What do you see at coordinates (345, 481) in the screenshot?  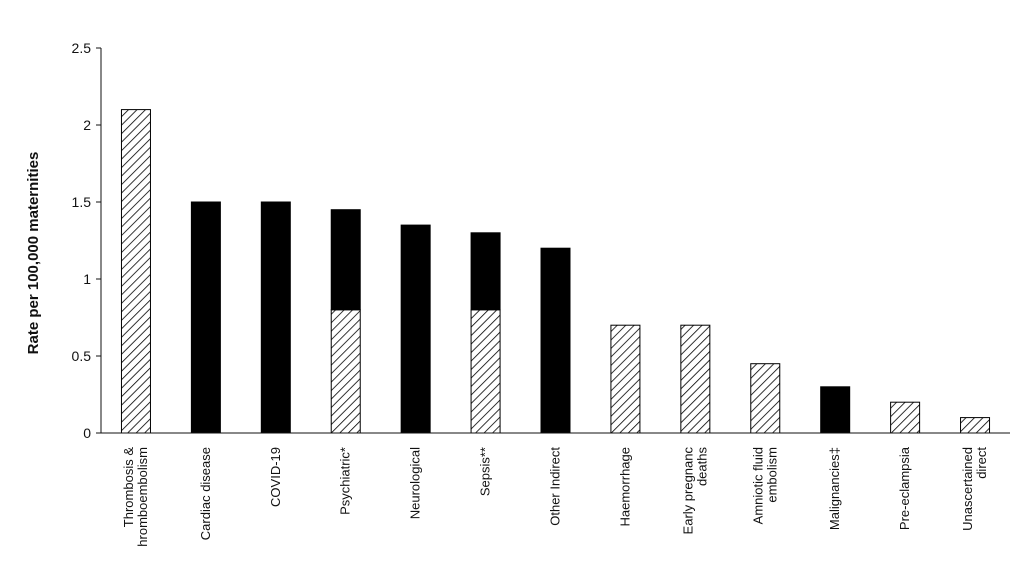 I see `x-tick-label: Psychiatric*` at bounding box center [345, 481].